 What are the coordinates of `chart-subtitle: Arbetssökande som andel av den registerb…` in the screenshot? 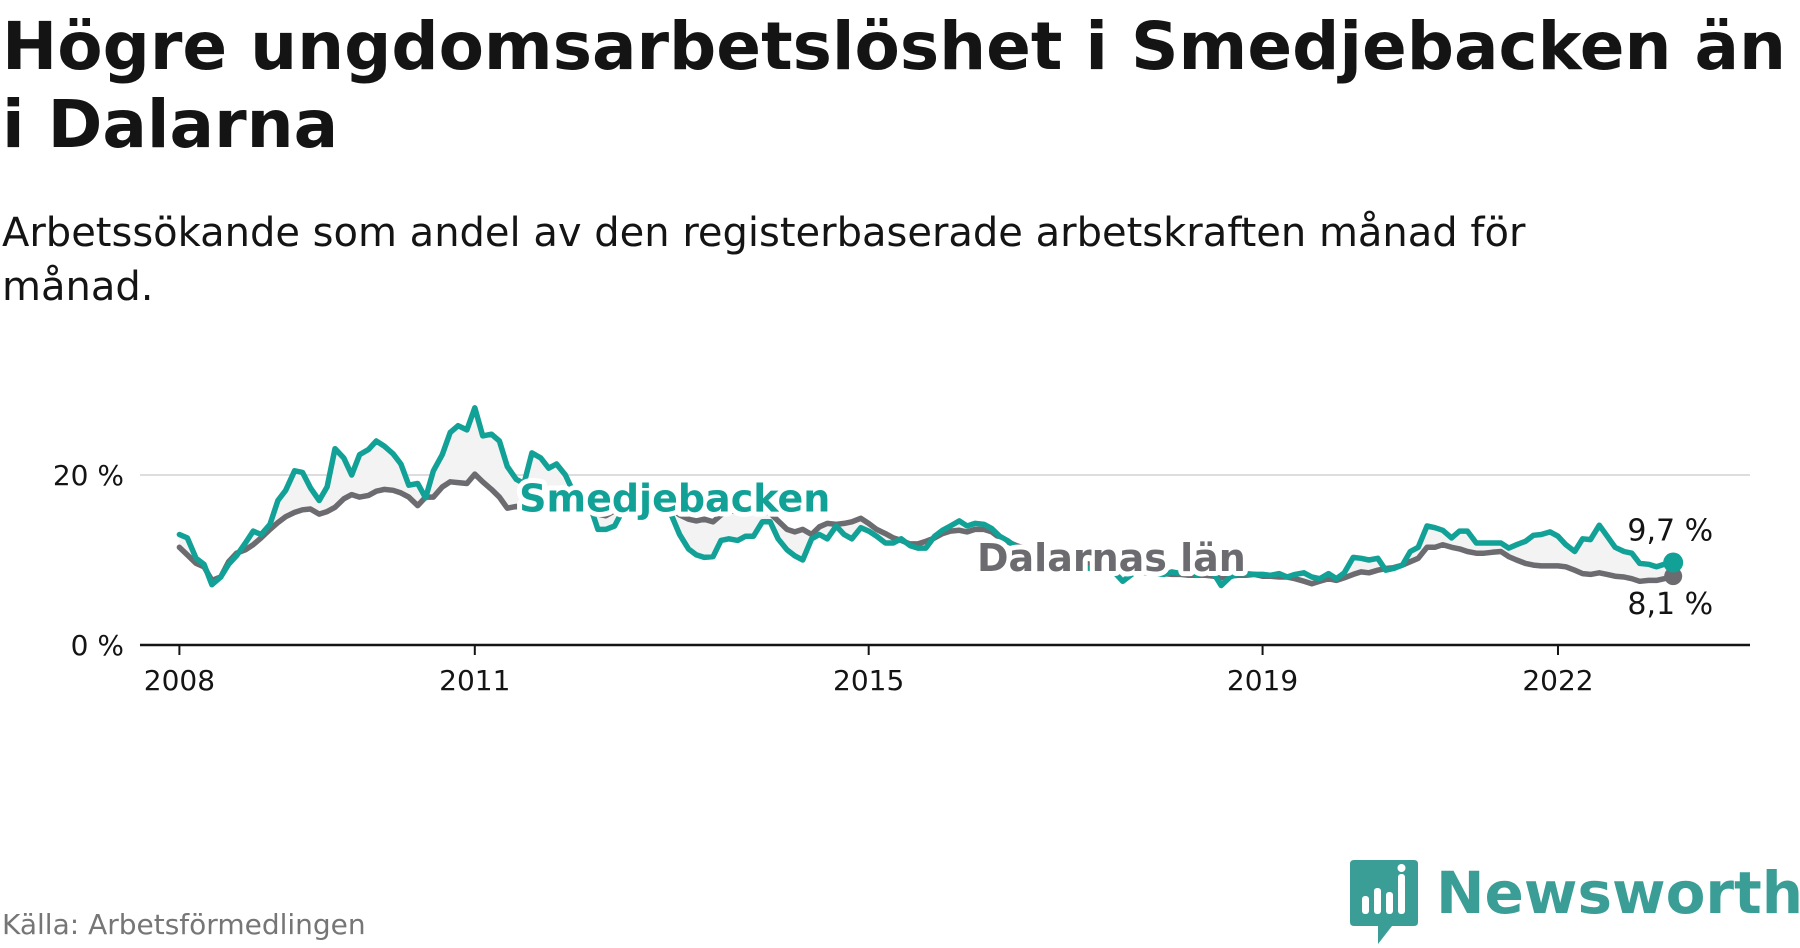 It's located at (764, 260).